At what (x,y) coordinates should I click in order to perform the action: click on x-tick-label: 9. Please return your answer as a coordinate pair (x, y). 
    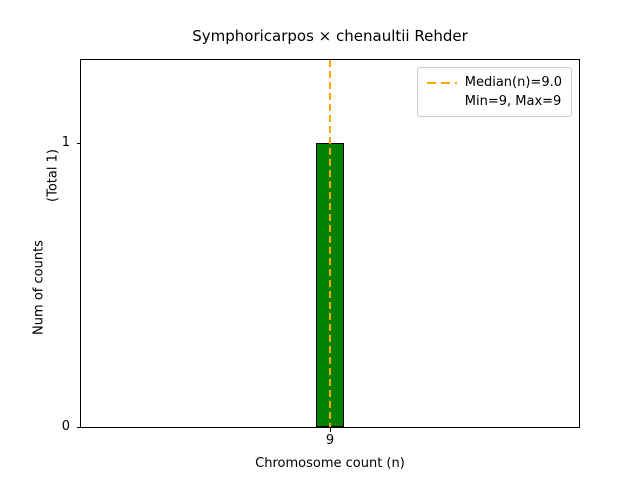
    Looking at the image, I should click on (330, 440).